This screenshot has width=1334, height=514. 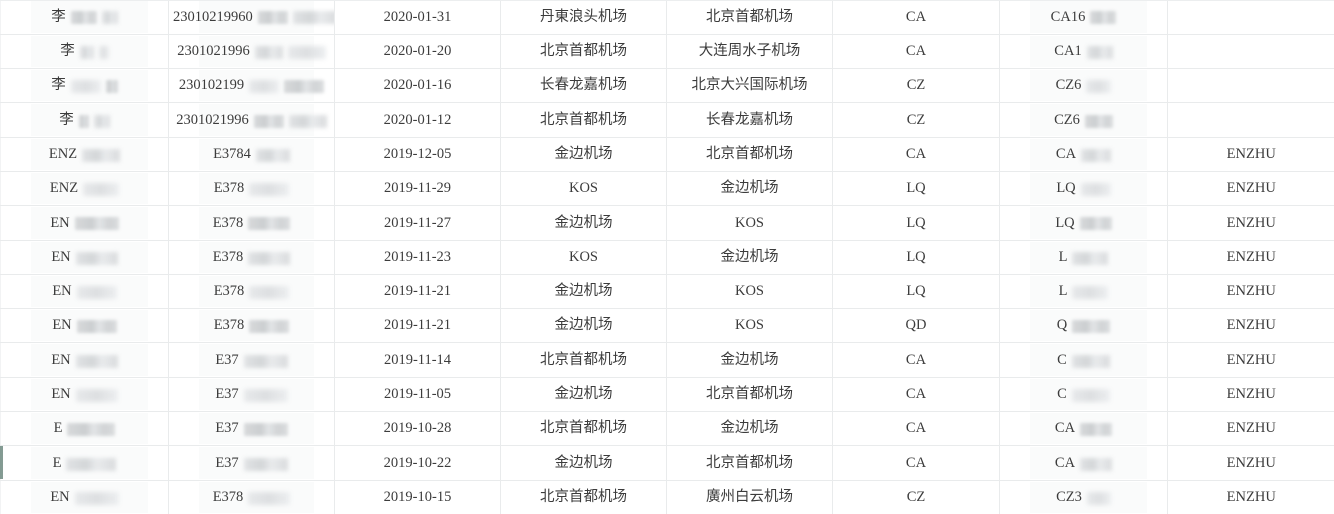 I want to click on cell-flight-date: 2019-12-05, so click(x=417, y=154).